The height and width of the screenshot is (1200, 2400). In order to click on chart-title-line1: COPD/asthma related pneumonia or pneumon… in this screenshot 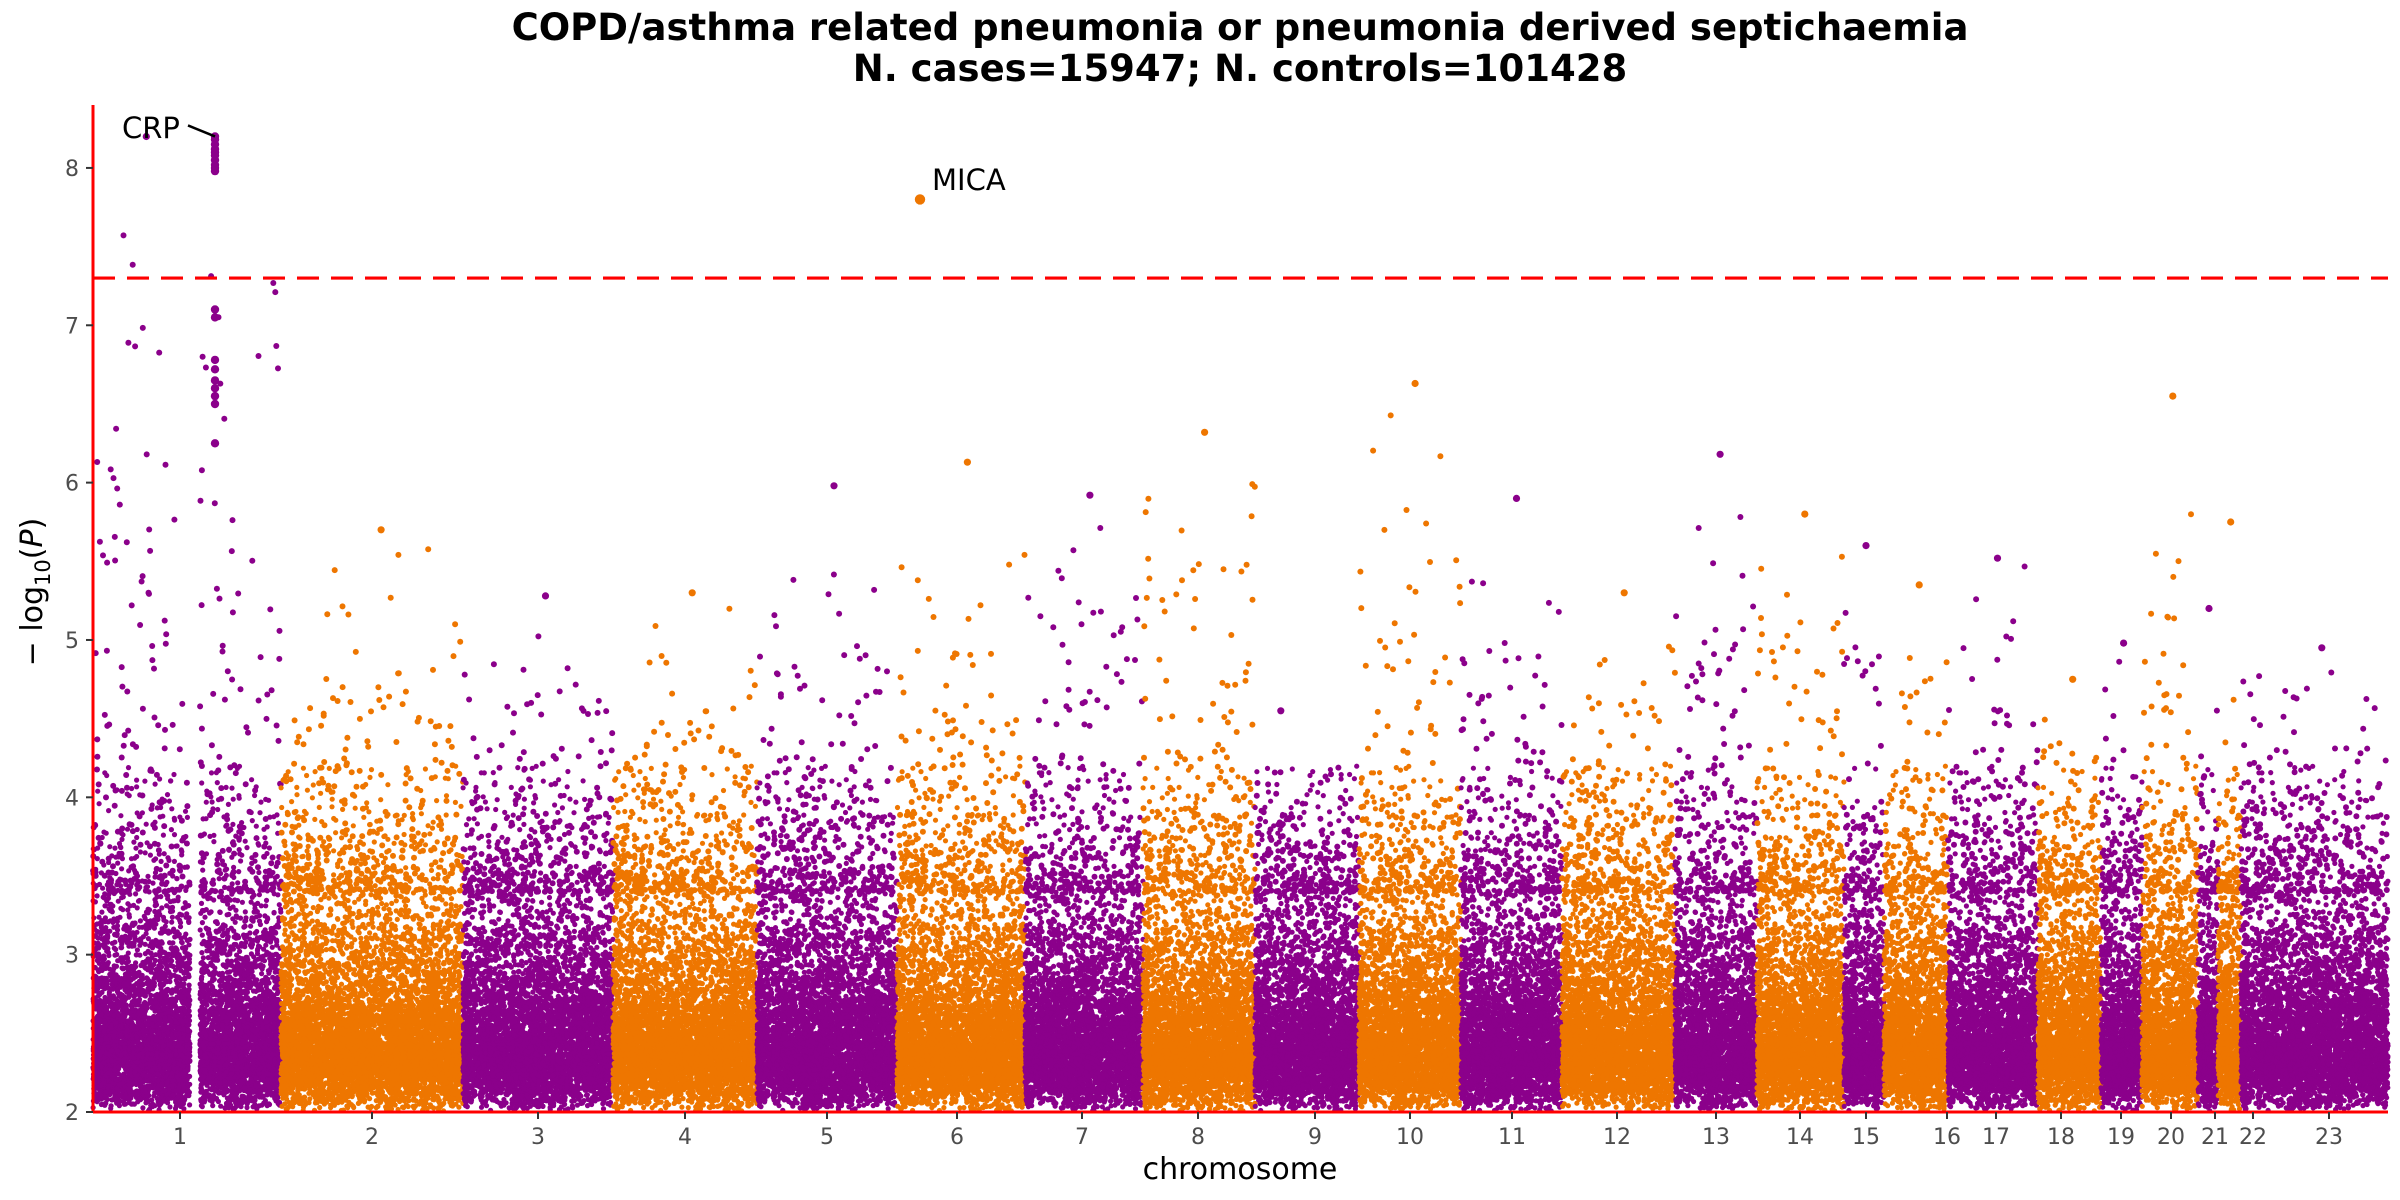, I will do `click(1240, 27)`.